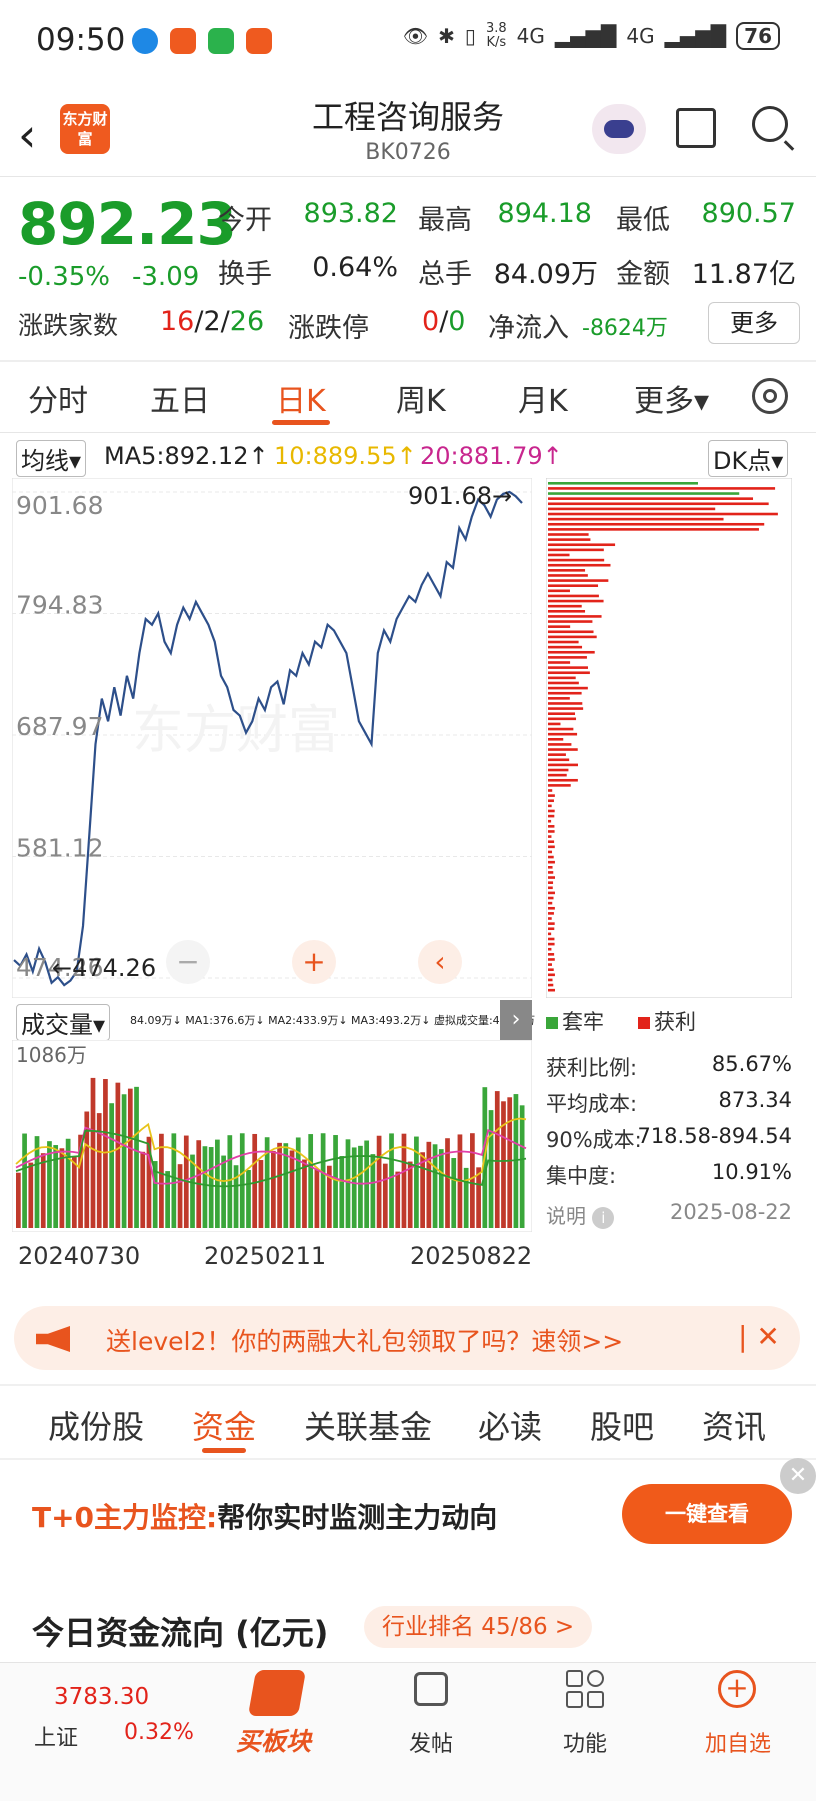 Image resolution: width=816 pixels, height=1801 pixels. Describe the element at coordinates (166, 277) in the screenshot. I see `change-value: -3.09` at that location.